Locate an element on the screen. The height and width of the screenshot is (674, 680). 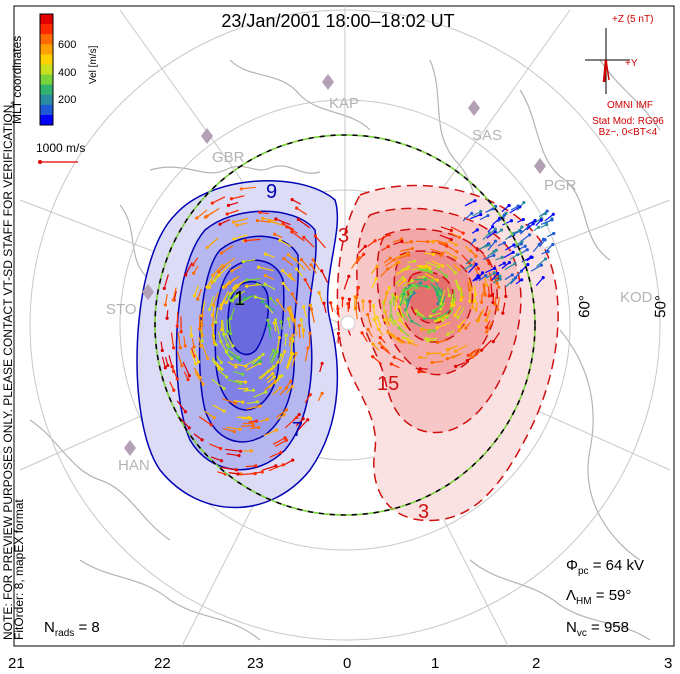
station-marker-kap is located at coordinates (328, 82).